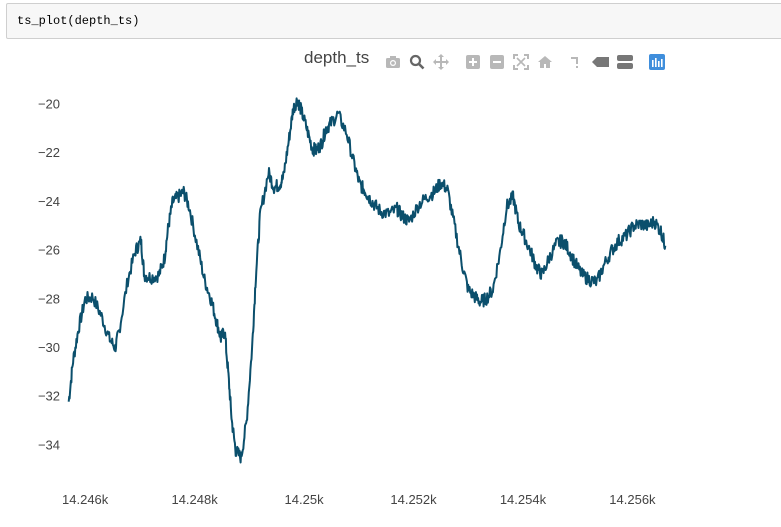  Describe the element at coordinates (49, 298) in the screenshot. I see `y-tick-label: −28` at that location.